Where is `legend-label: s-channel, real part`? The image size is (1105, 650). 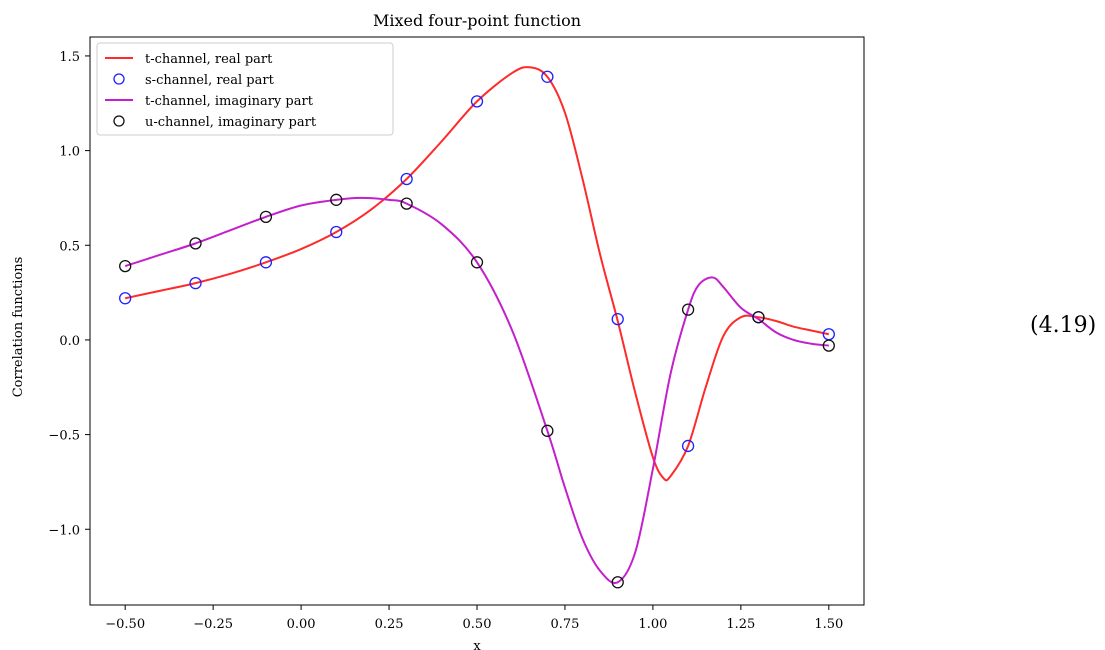 legend-label: s-channel, real part is located at coordinates (210, 80).